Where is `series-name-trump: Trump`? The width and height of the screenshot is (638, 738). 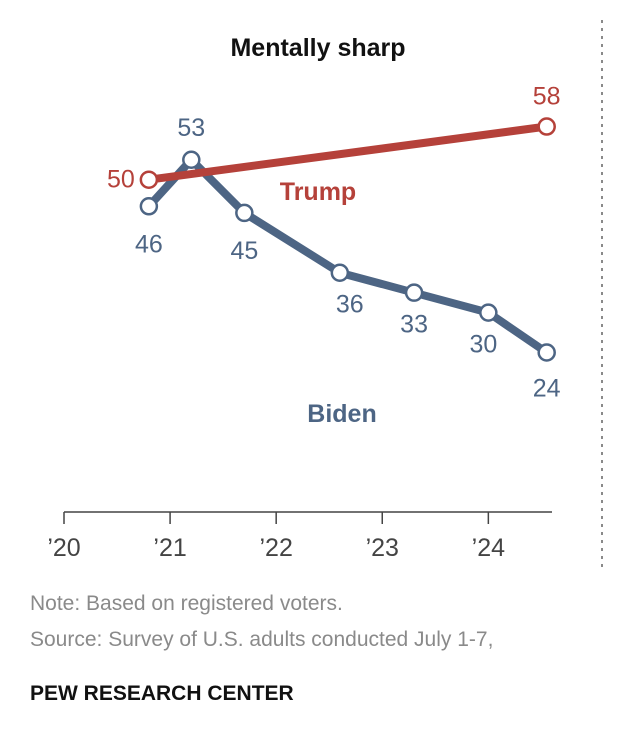 series-name-trump: Trump is located at coordinates (318, 192).